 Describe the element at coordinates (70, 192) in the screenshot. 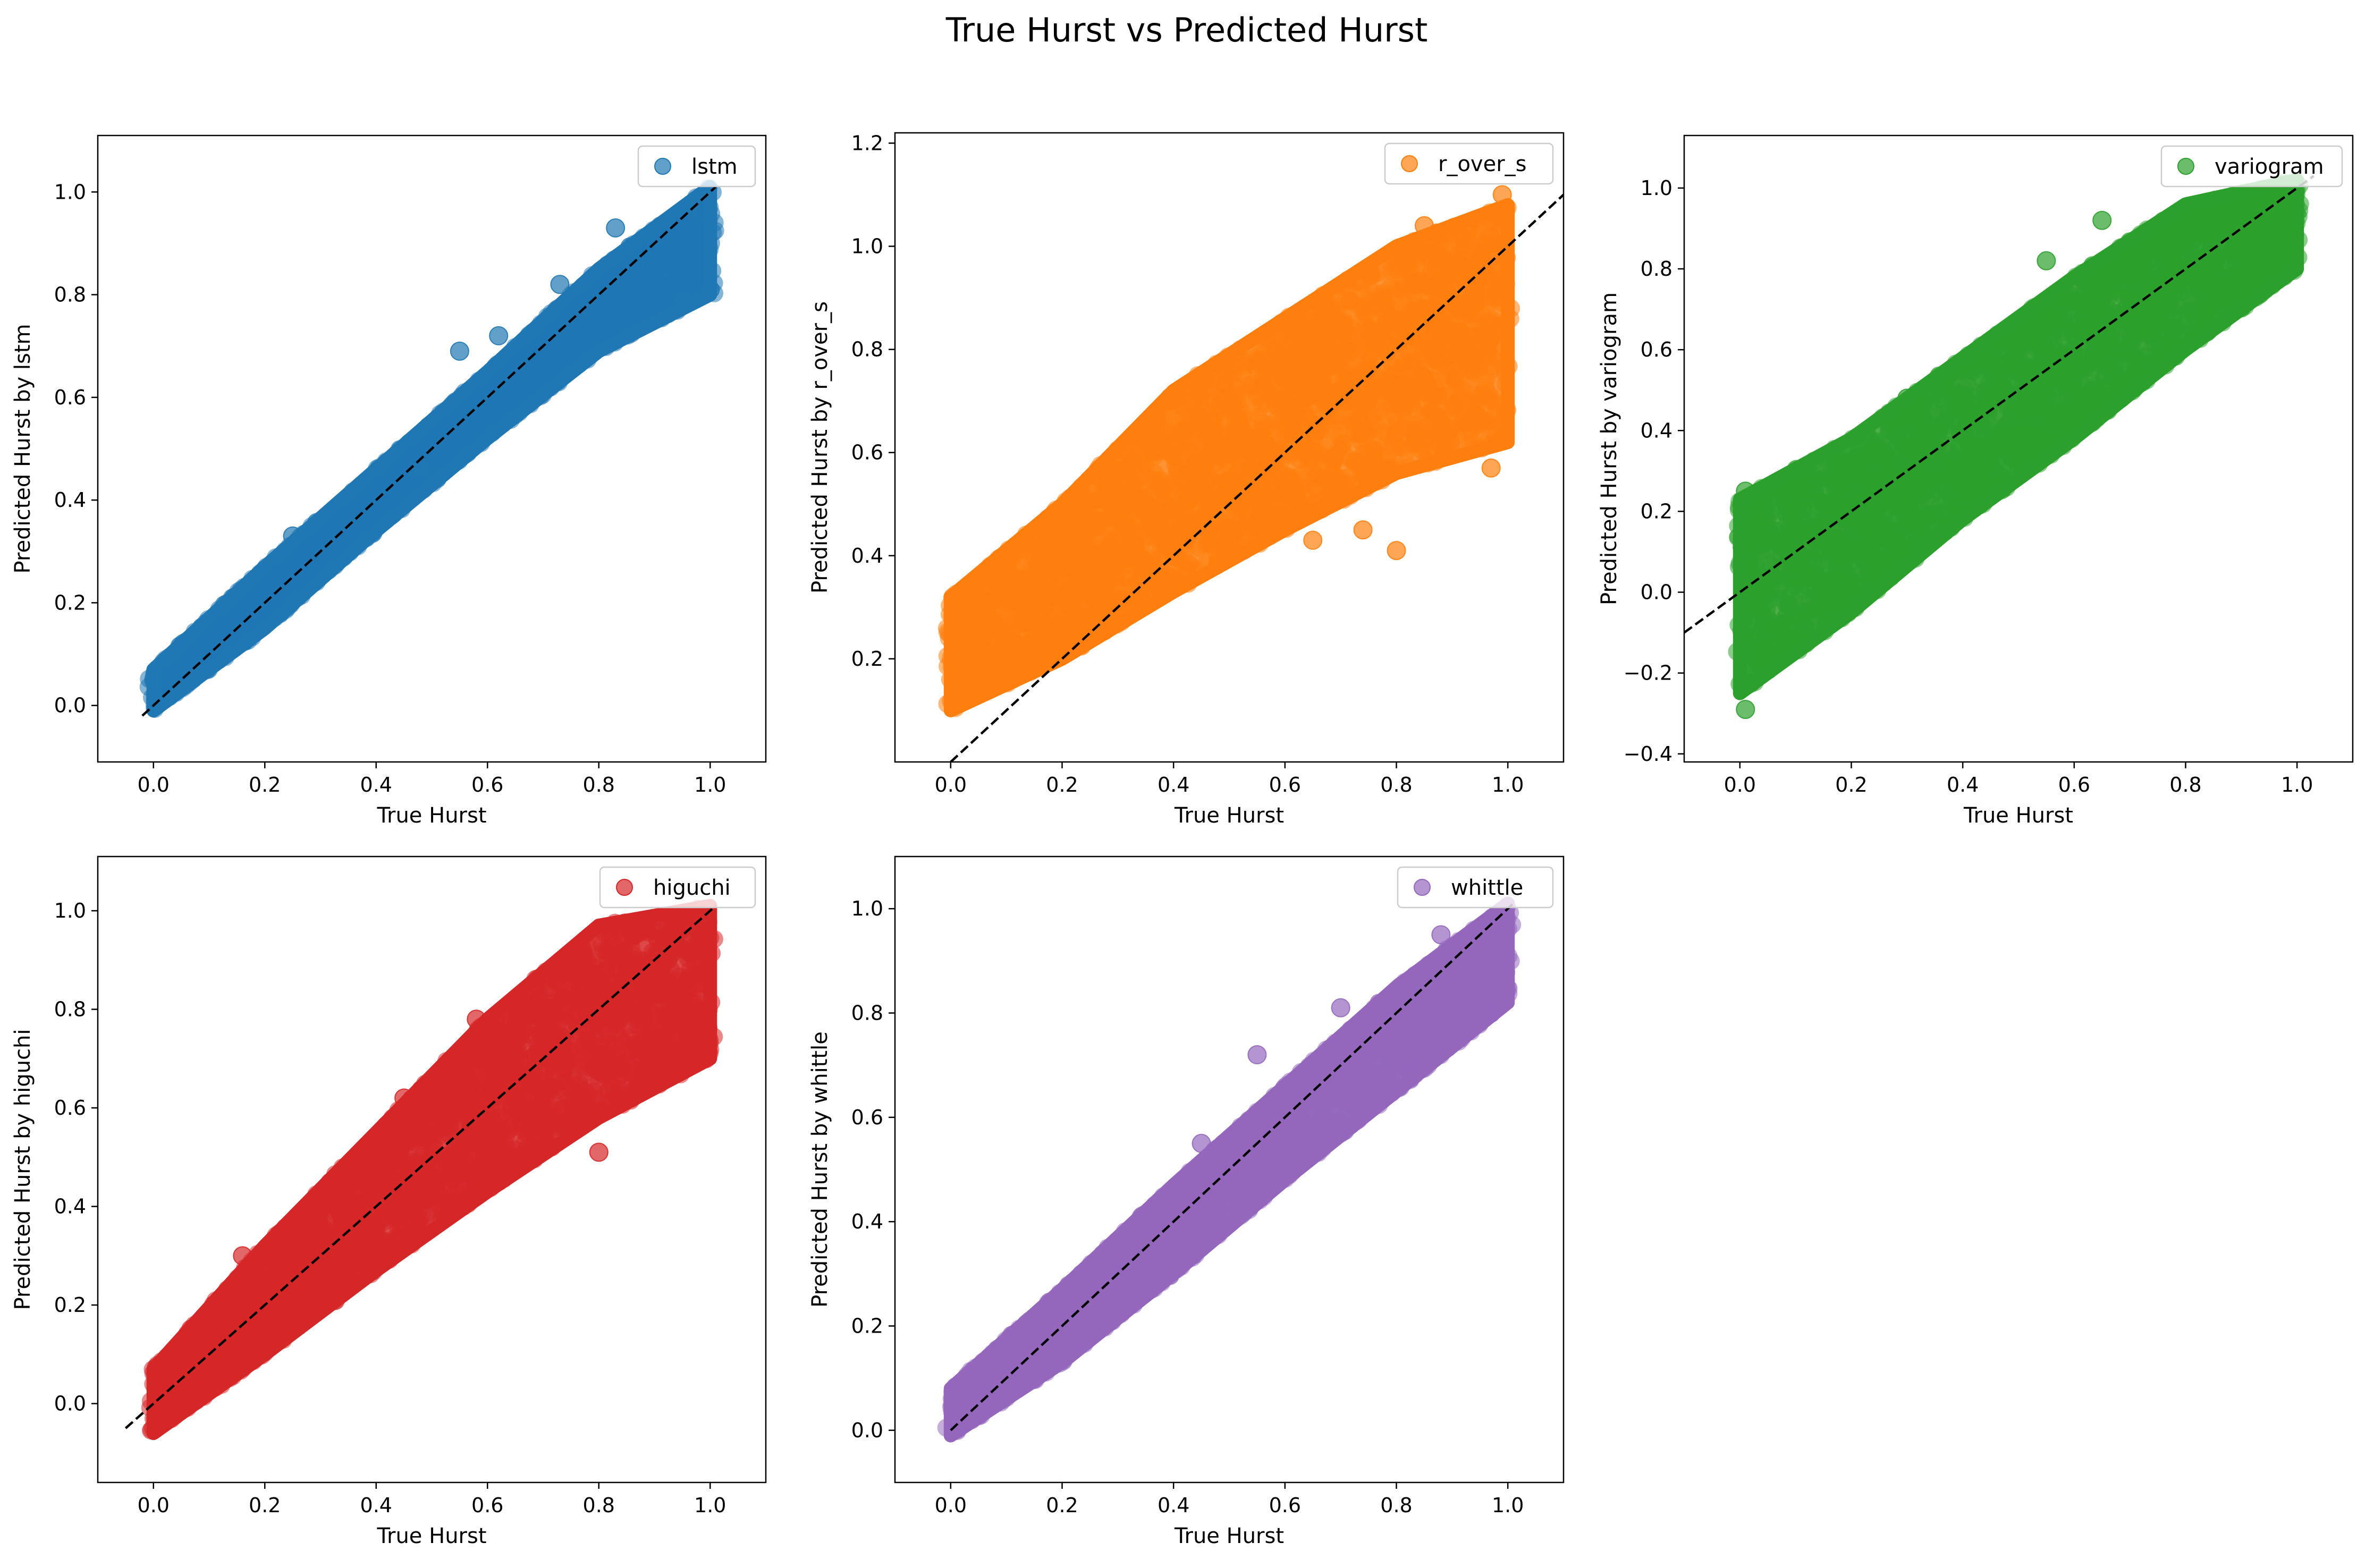

I see `y-tick-label: 1.0` at that location.